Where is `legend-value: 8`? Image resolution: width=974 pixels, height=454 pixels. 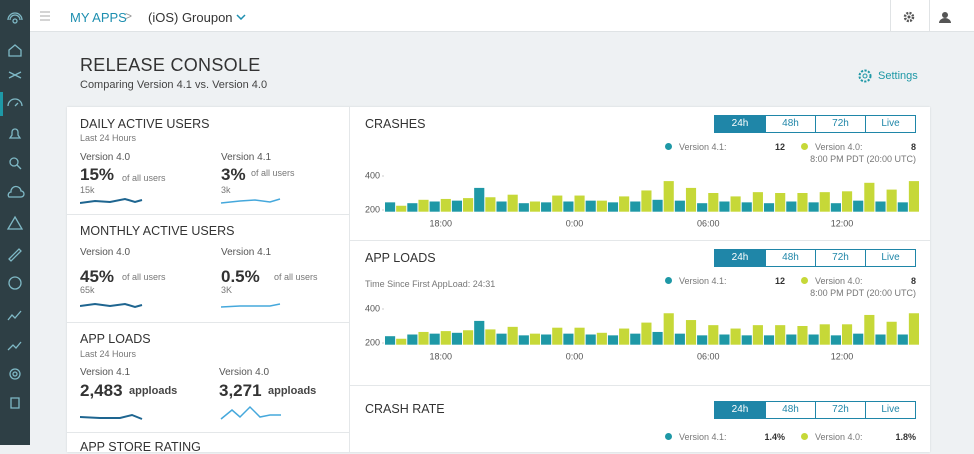
legend-value: 8 is located at coordinates (913, 281).